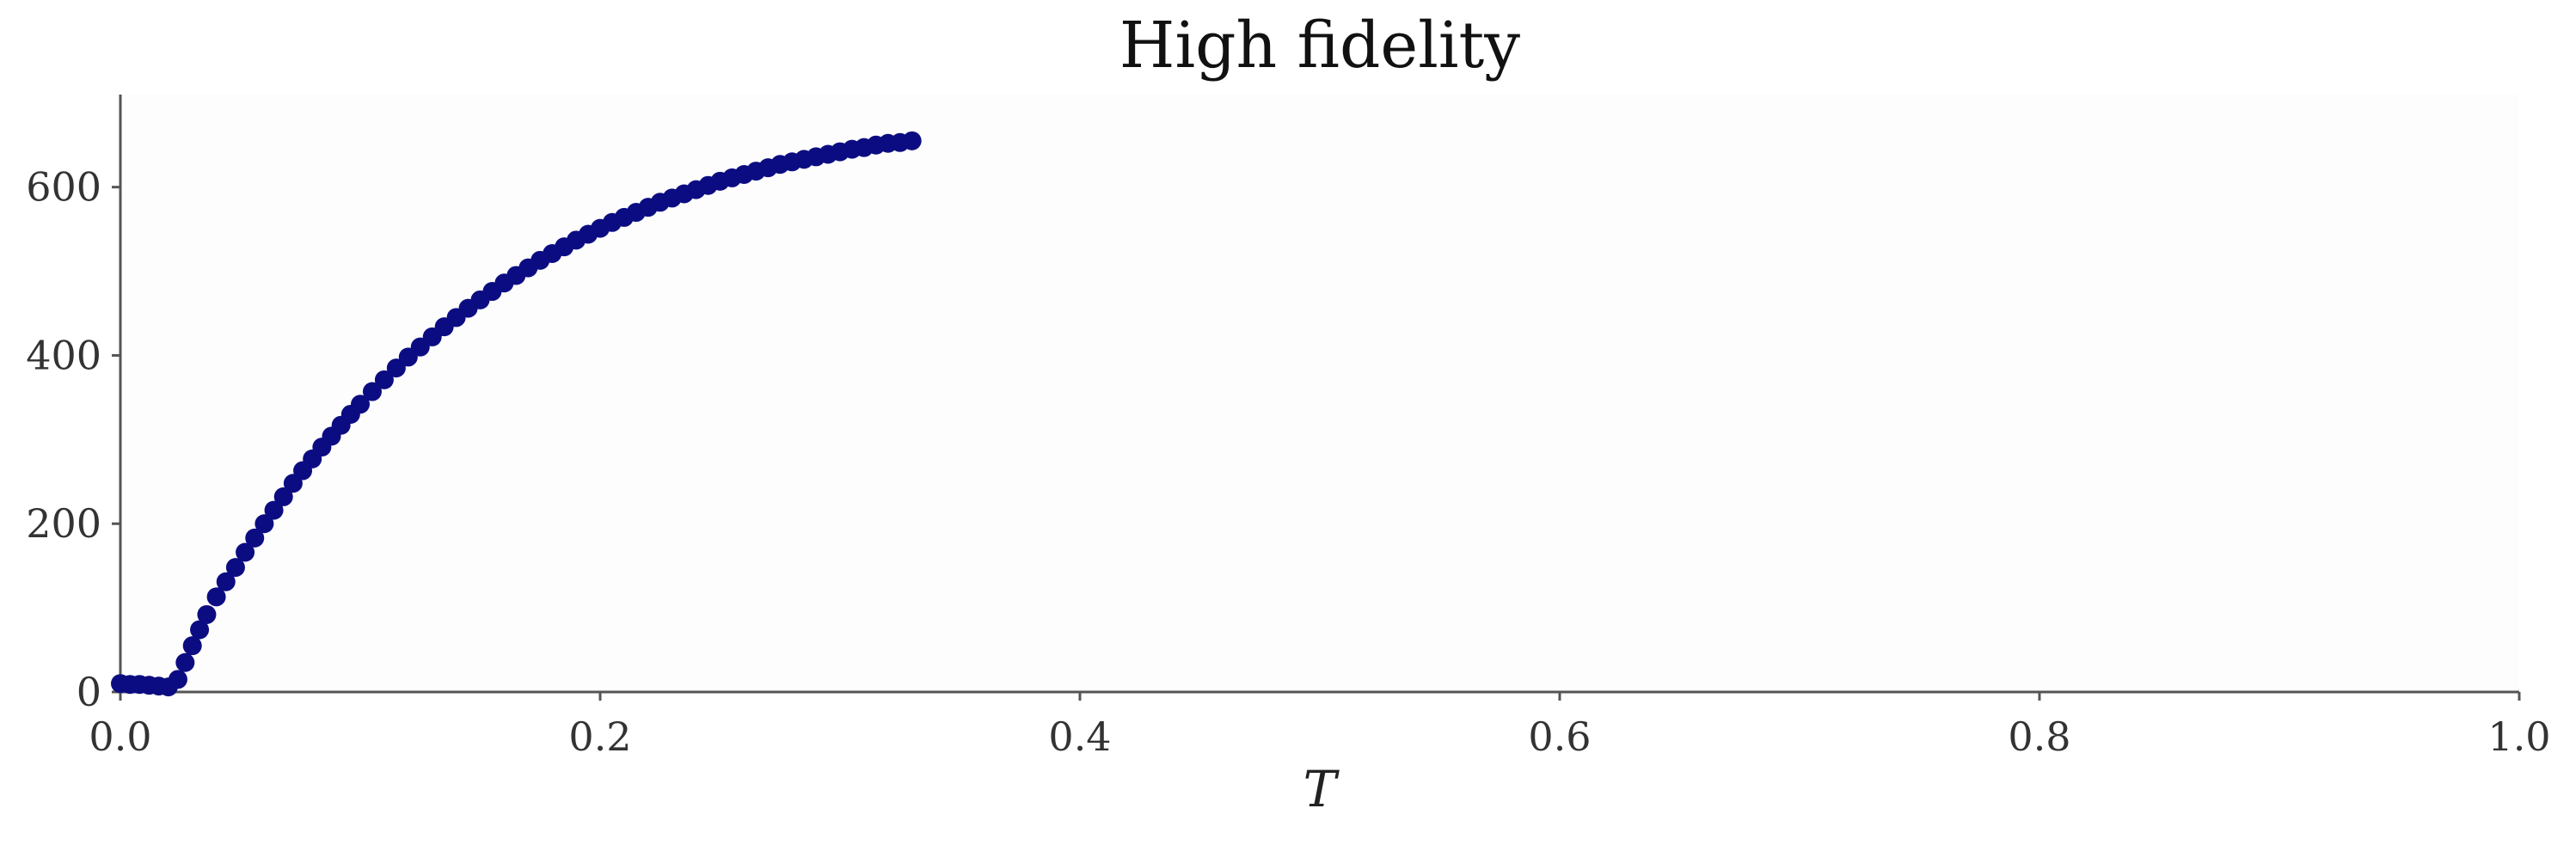 The width and height of the screenshot is (2576, 845). I want to click on x-tick-label: 0.2, so click(599, 736).